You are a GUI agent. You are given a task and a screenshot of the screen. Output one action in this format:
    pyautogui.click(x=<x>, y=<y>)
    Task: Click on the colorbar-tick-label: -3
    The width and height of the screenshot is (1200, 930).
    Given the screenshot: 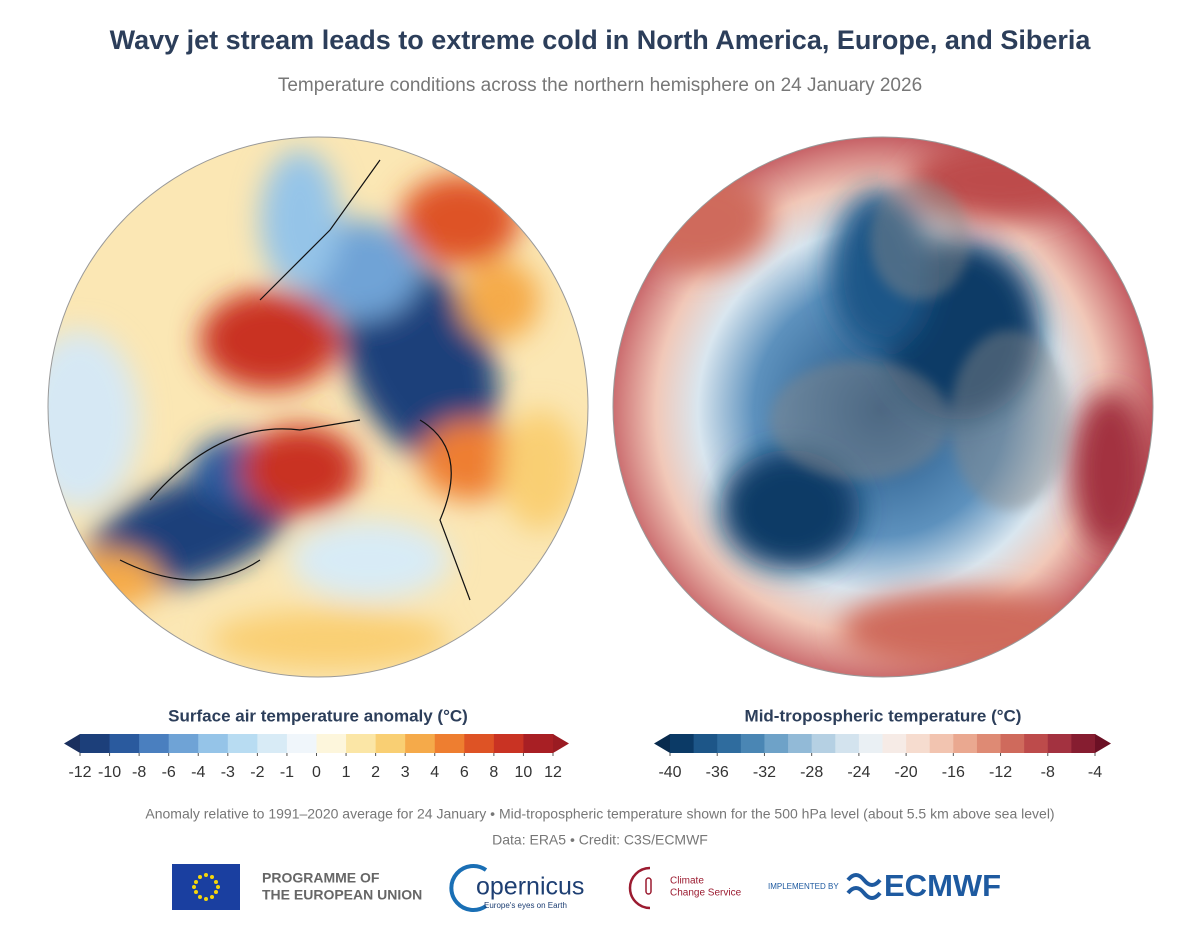 What is the action you would take?
    pyautogui.click(x=228, y=772)
    